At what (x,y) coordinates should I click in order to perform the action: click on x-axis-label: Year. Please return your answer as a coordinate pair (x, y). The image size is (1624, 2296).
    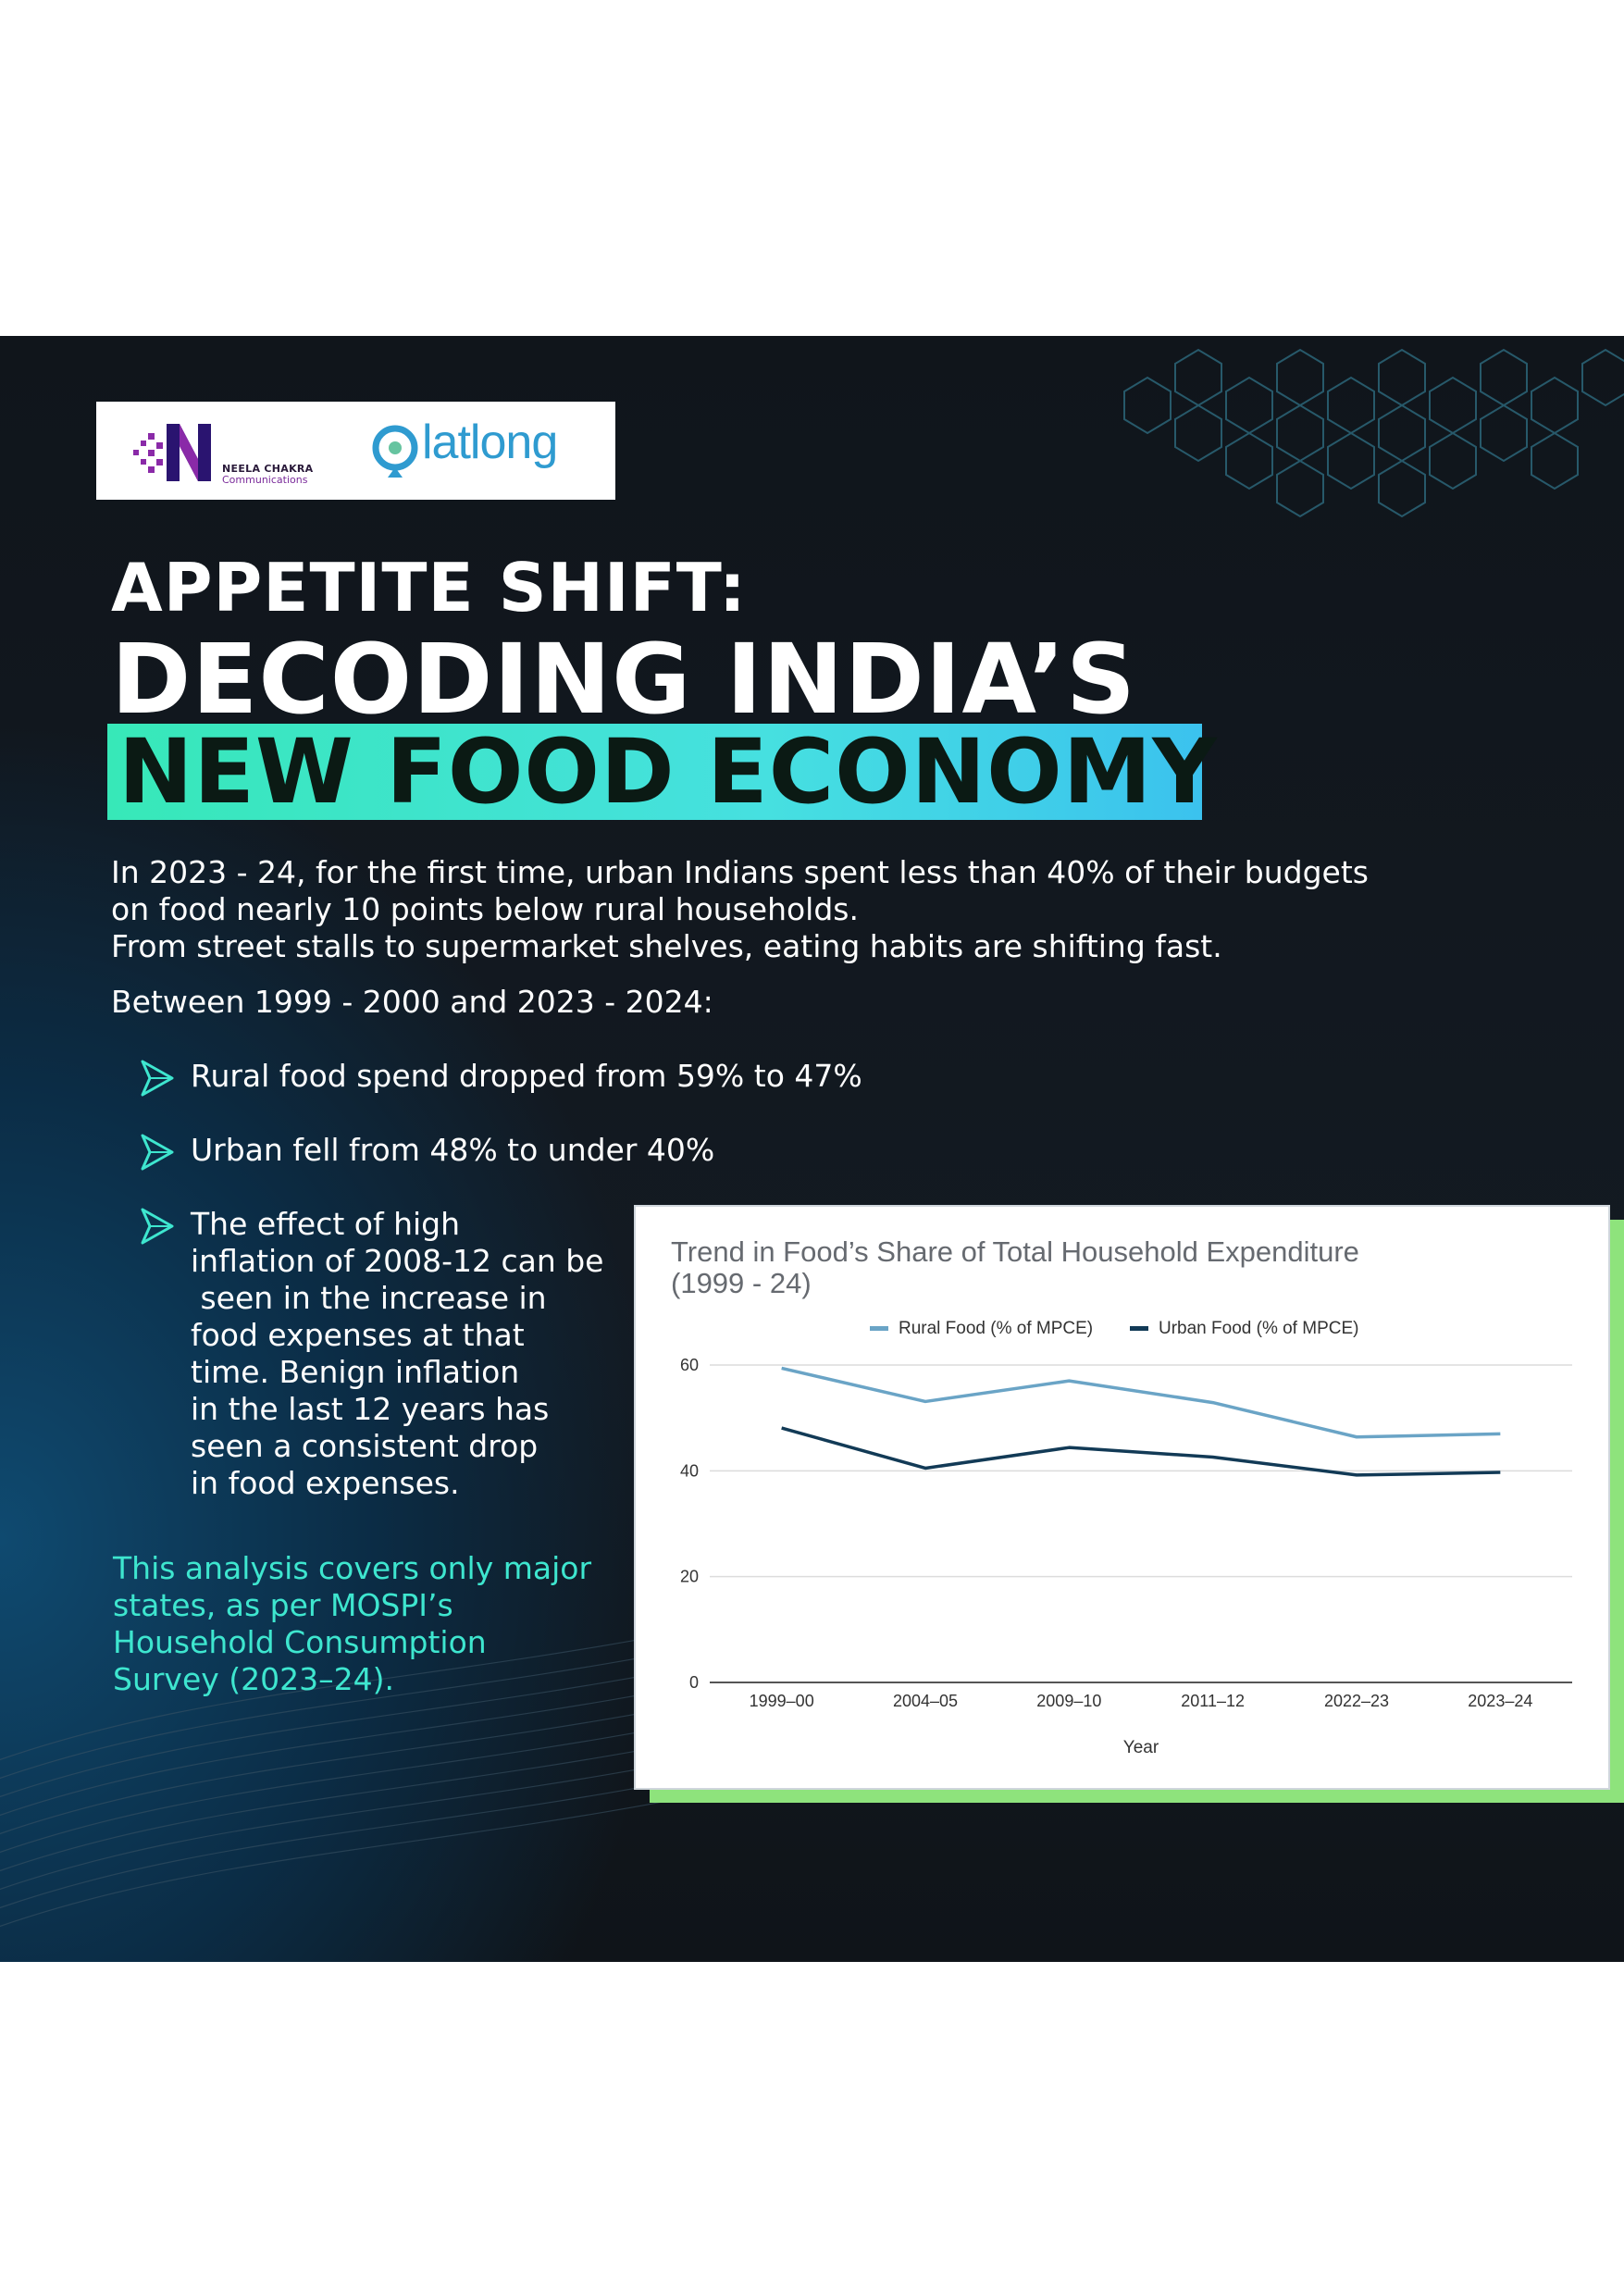
    Looking at the image, I should click on (1141, 1748).